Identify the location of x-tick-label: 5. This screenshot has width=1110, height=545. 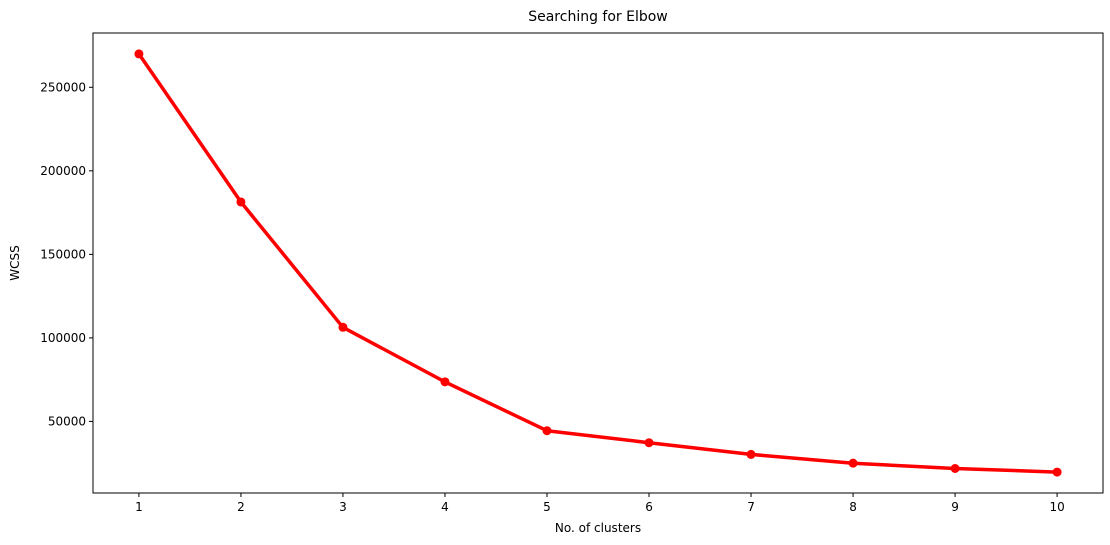
(547, 507).